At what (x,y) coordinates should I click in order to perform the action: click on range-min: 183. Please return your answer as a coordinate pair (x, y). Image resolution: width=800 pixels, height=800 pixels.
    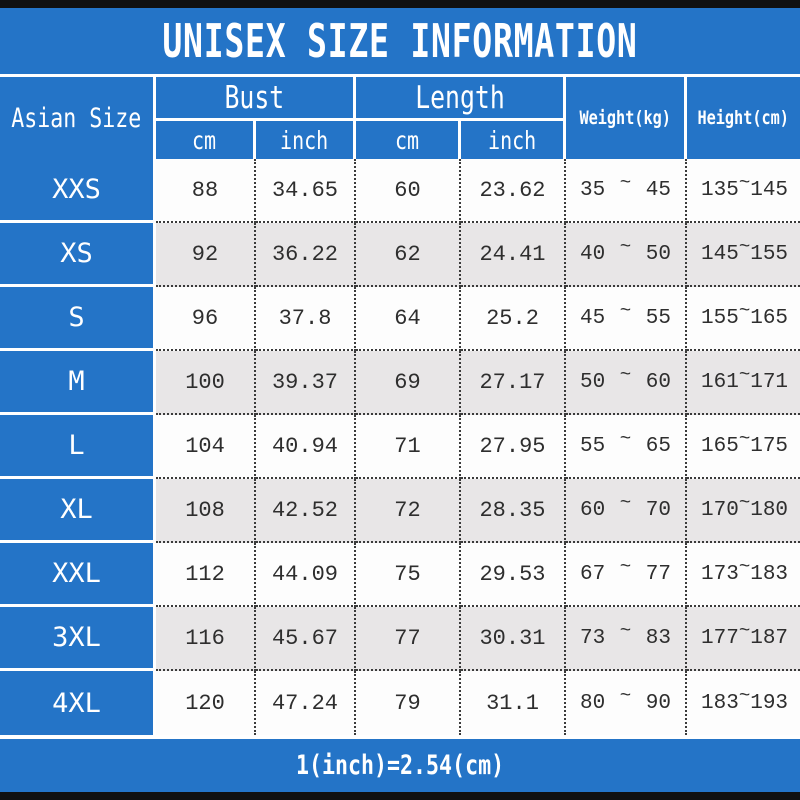
    Looking at the image, I should click on (720, 703).